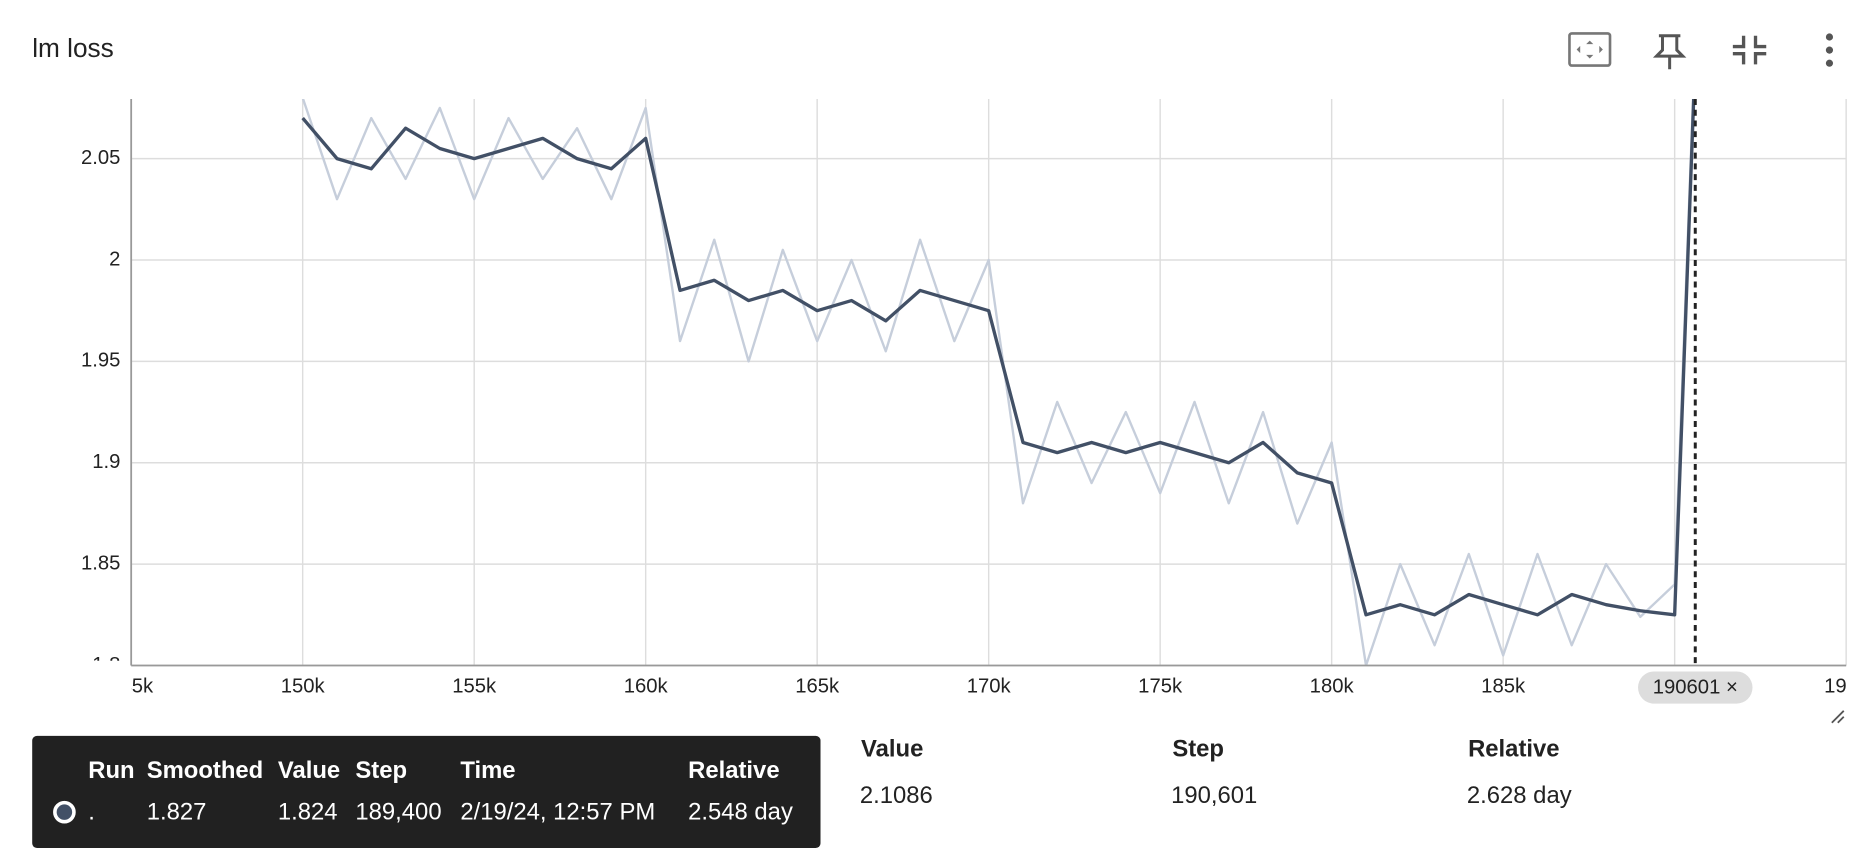 The height and width of the screenshot is (858, 1870). I want to click on table-cell: 2.1086, so click(896, 795).